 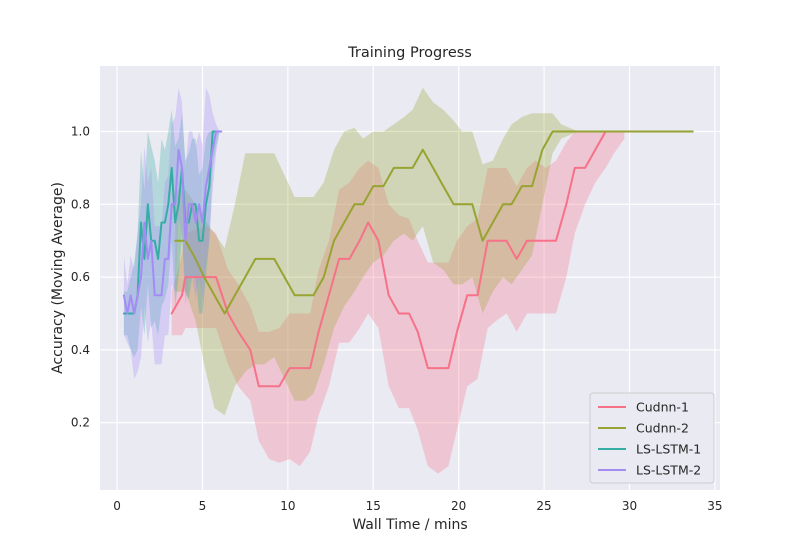 I want to click on ls-lstm-1-band, so click(x=171, y=233).